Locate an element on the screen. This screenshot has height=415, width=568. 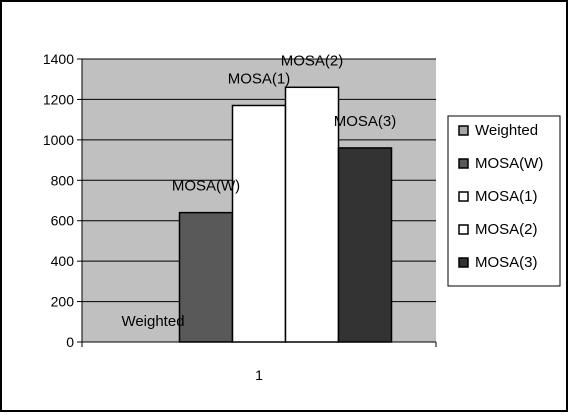
y-tick-label: 800 is located at coordinates (63, 180).